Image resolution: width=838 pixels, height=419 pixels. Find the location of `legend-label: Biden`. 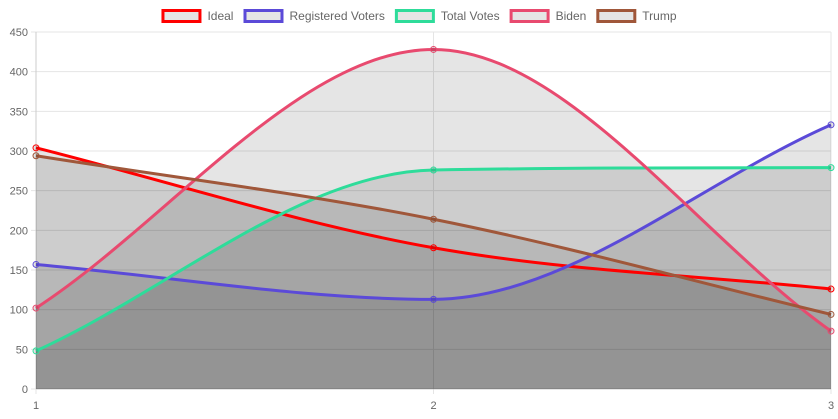

legend-label: Biden is located at coordinates (571, 16).